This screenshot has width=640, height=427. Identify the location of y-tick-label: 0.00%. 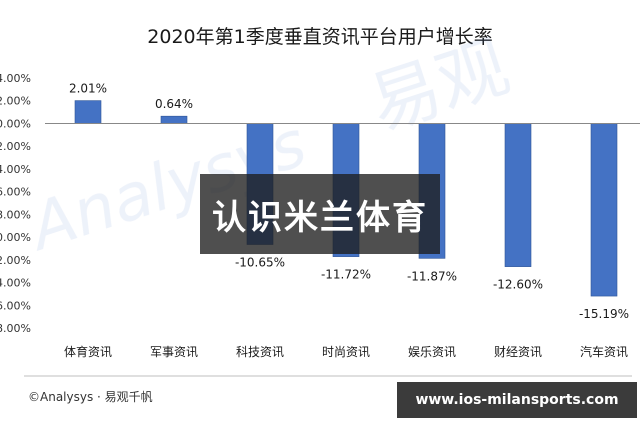
(15, 123).